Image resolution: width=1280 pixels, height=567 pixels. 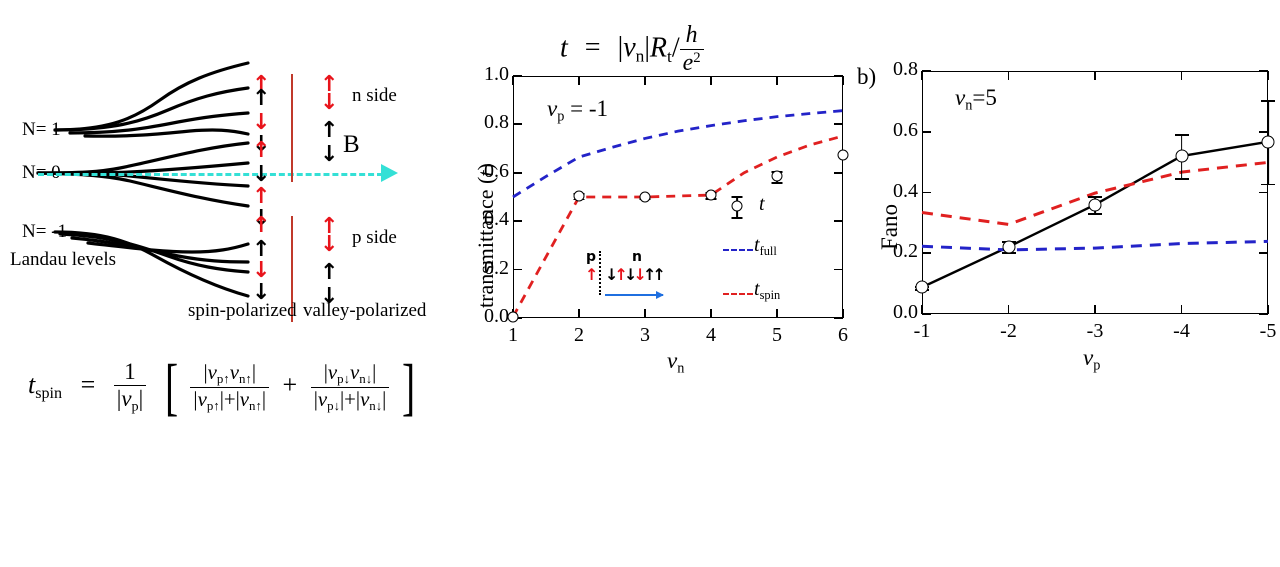 What do you see at coordinates (738, 250) in the screenshot?
I see `legend-dash-full` at bounding box center [738, 250].